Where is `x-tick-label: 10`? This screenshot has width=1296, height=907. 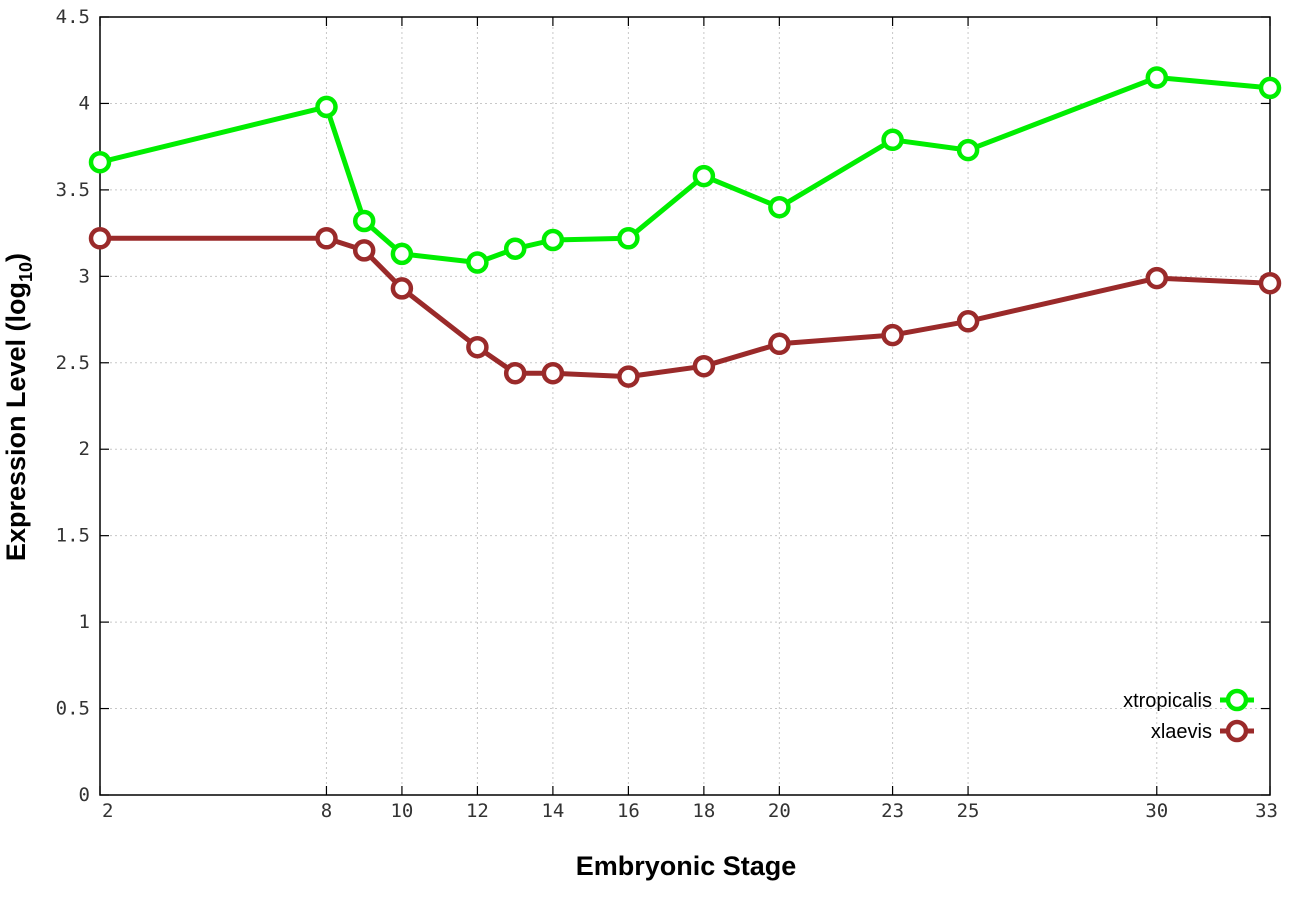
x-tick-label: 10 is located at coordinates (401, 811).